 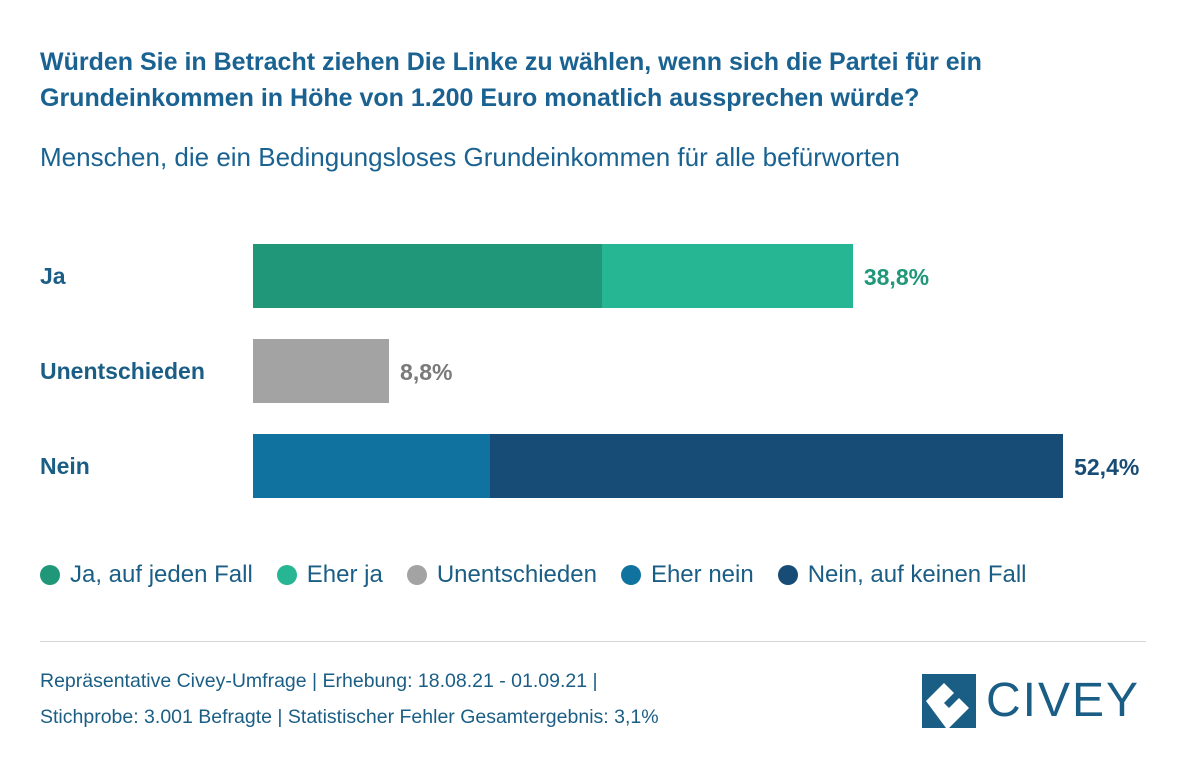 I want to click on data-label: 52,4%, so click(x=1107, y=467).